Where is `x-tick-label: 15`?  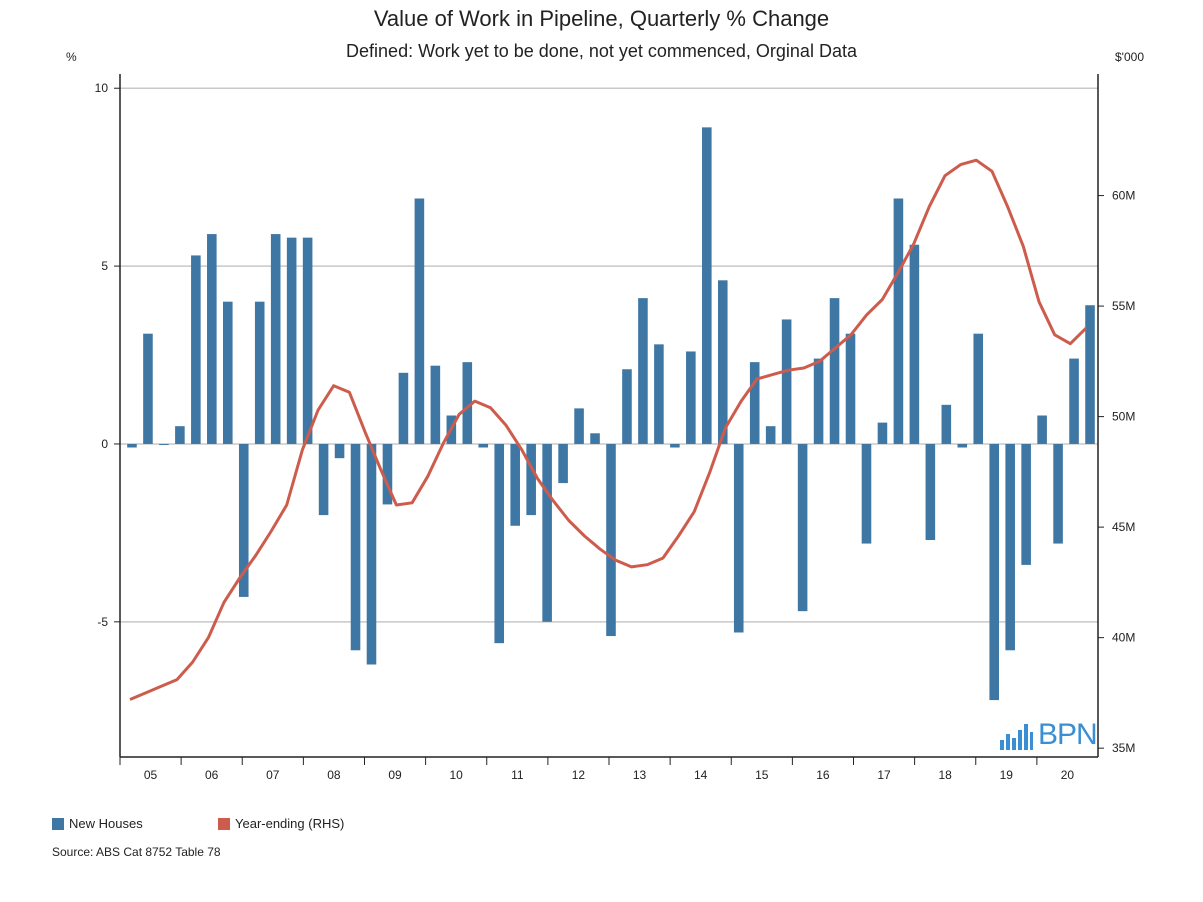
x-tick-label: 15 is located at coordinates (762, 775).